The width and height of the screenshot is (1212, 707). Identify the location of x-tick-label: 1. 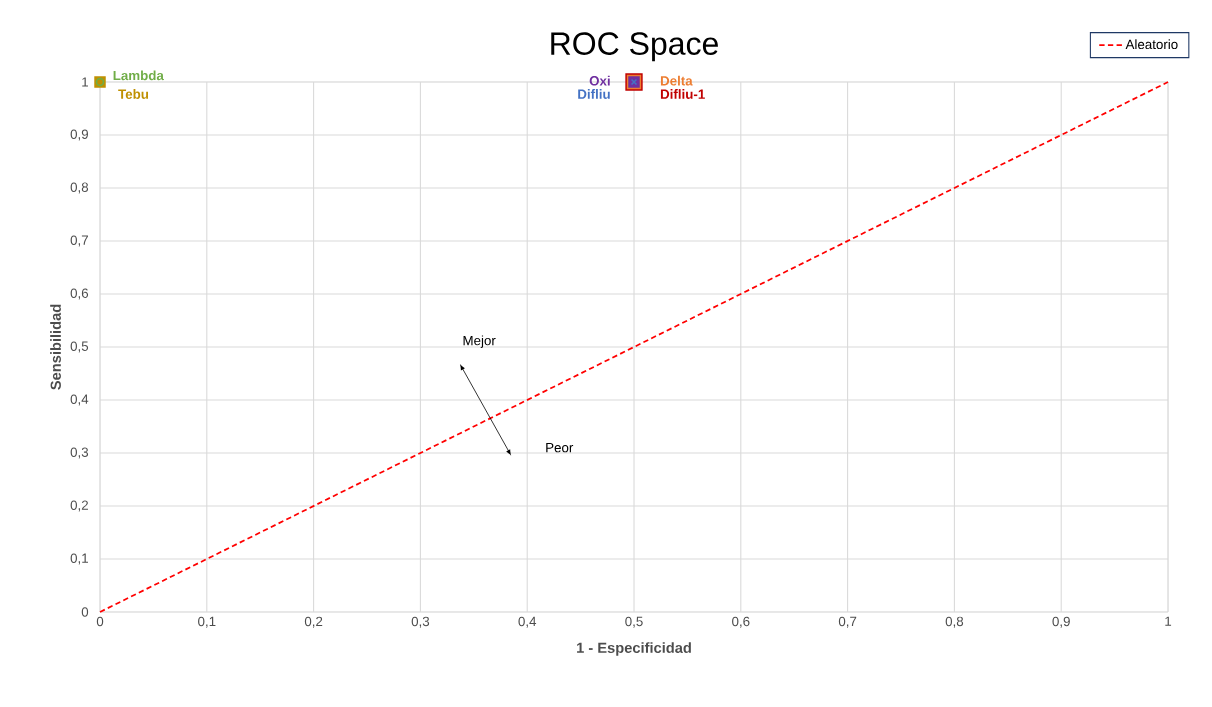
(1168, 621).